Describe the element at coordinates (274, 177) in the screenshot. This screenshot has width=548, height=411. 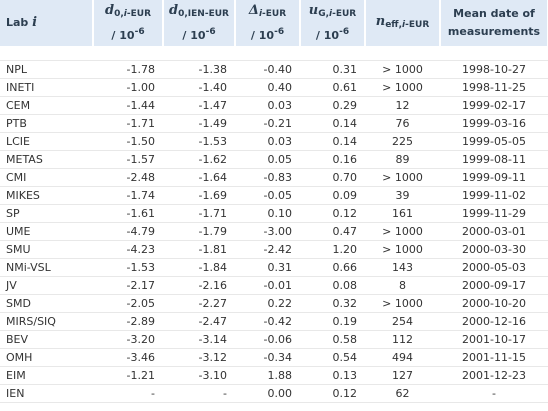
I see `table-row: CMI -2.48 -1.64 -0.83 0.70 > 1000 1999-09-11` at that location.